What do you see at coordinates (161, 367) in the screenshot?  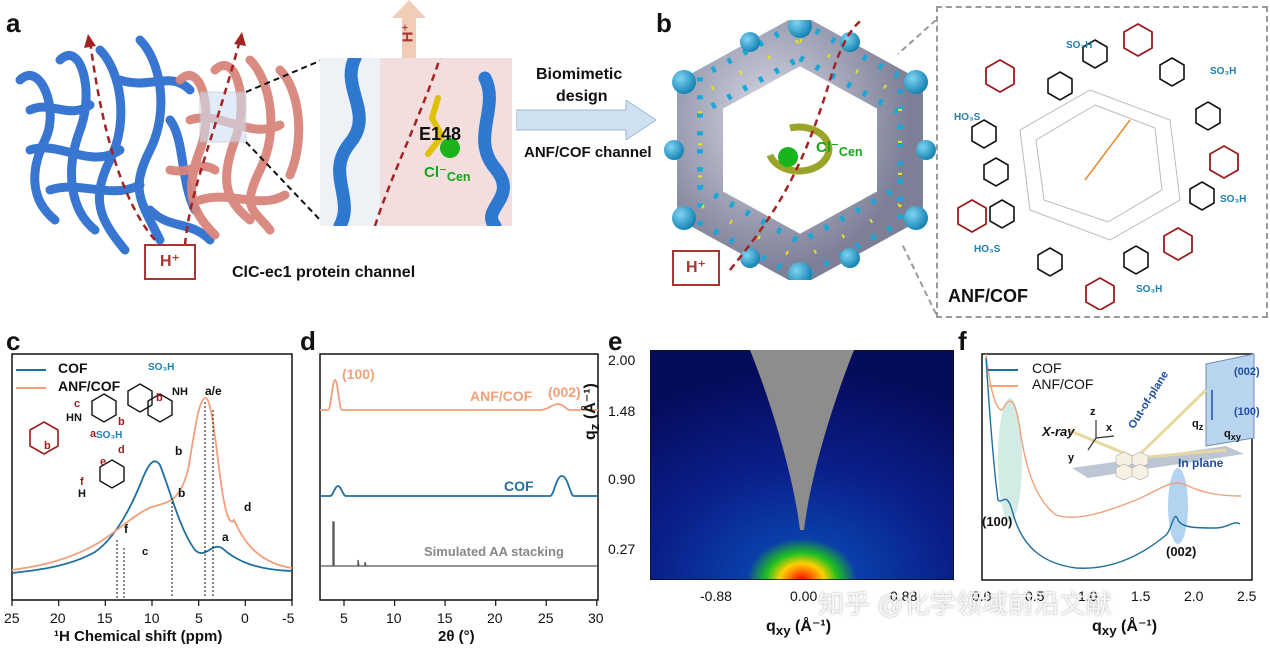 I see `nmr-so3h-1: SO₃H` at bounding box center [161, 367].